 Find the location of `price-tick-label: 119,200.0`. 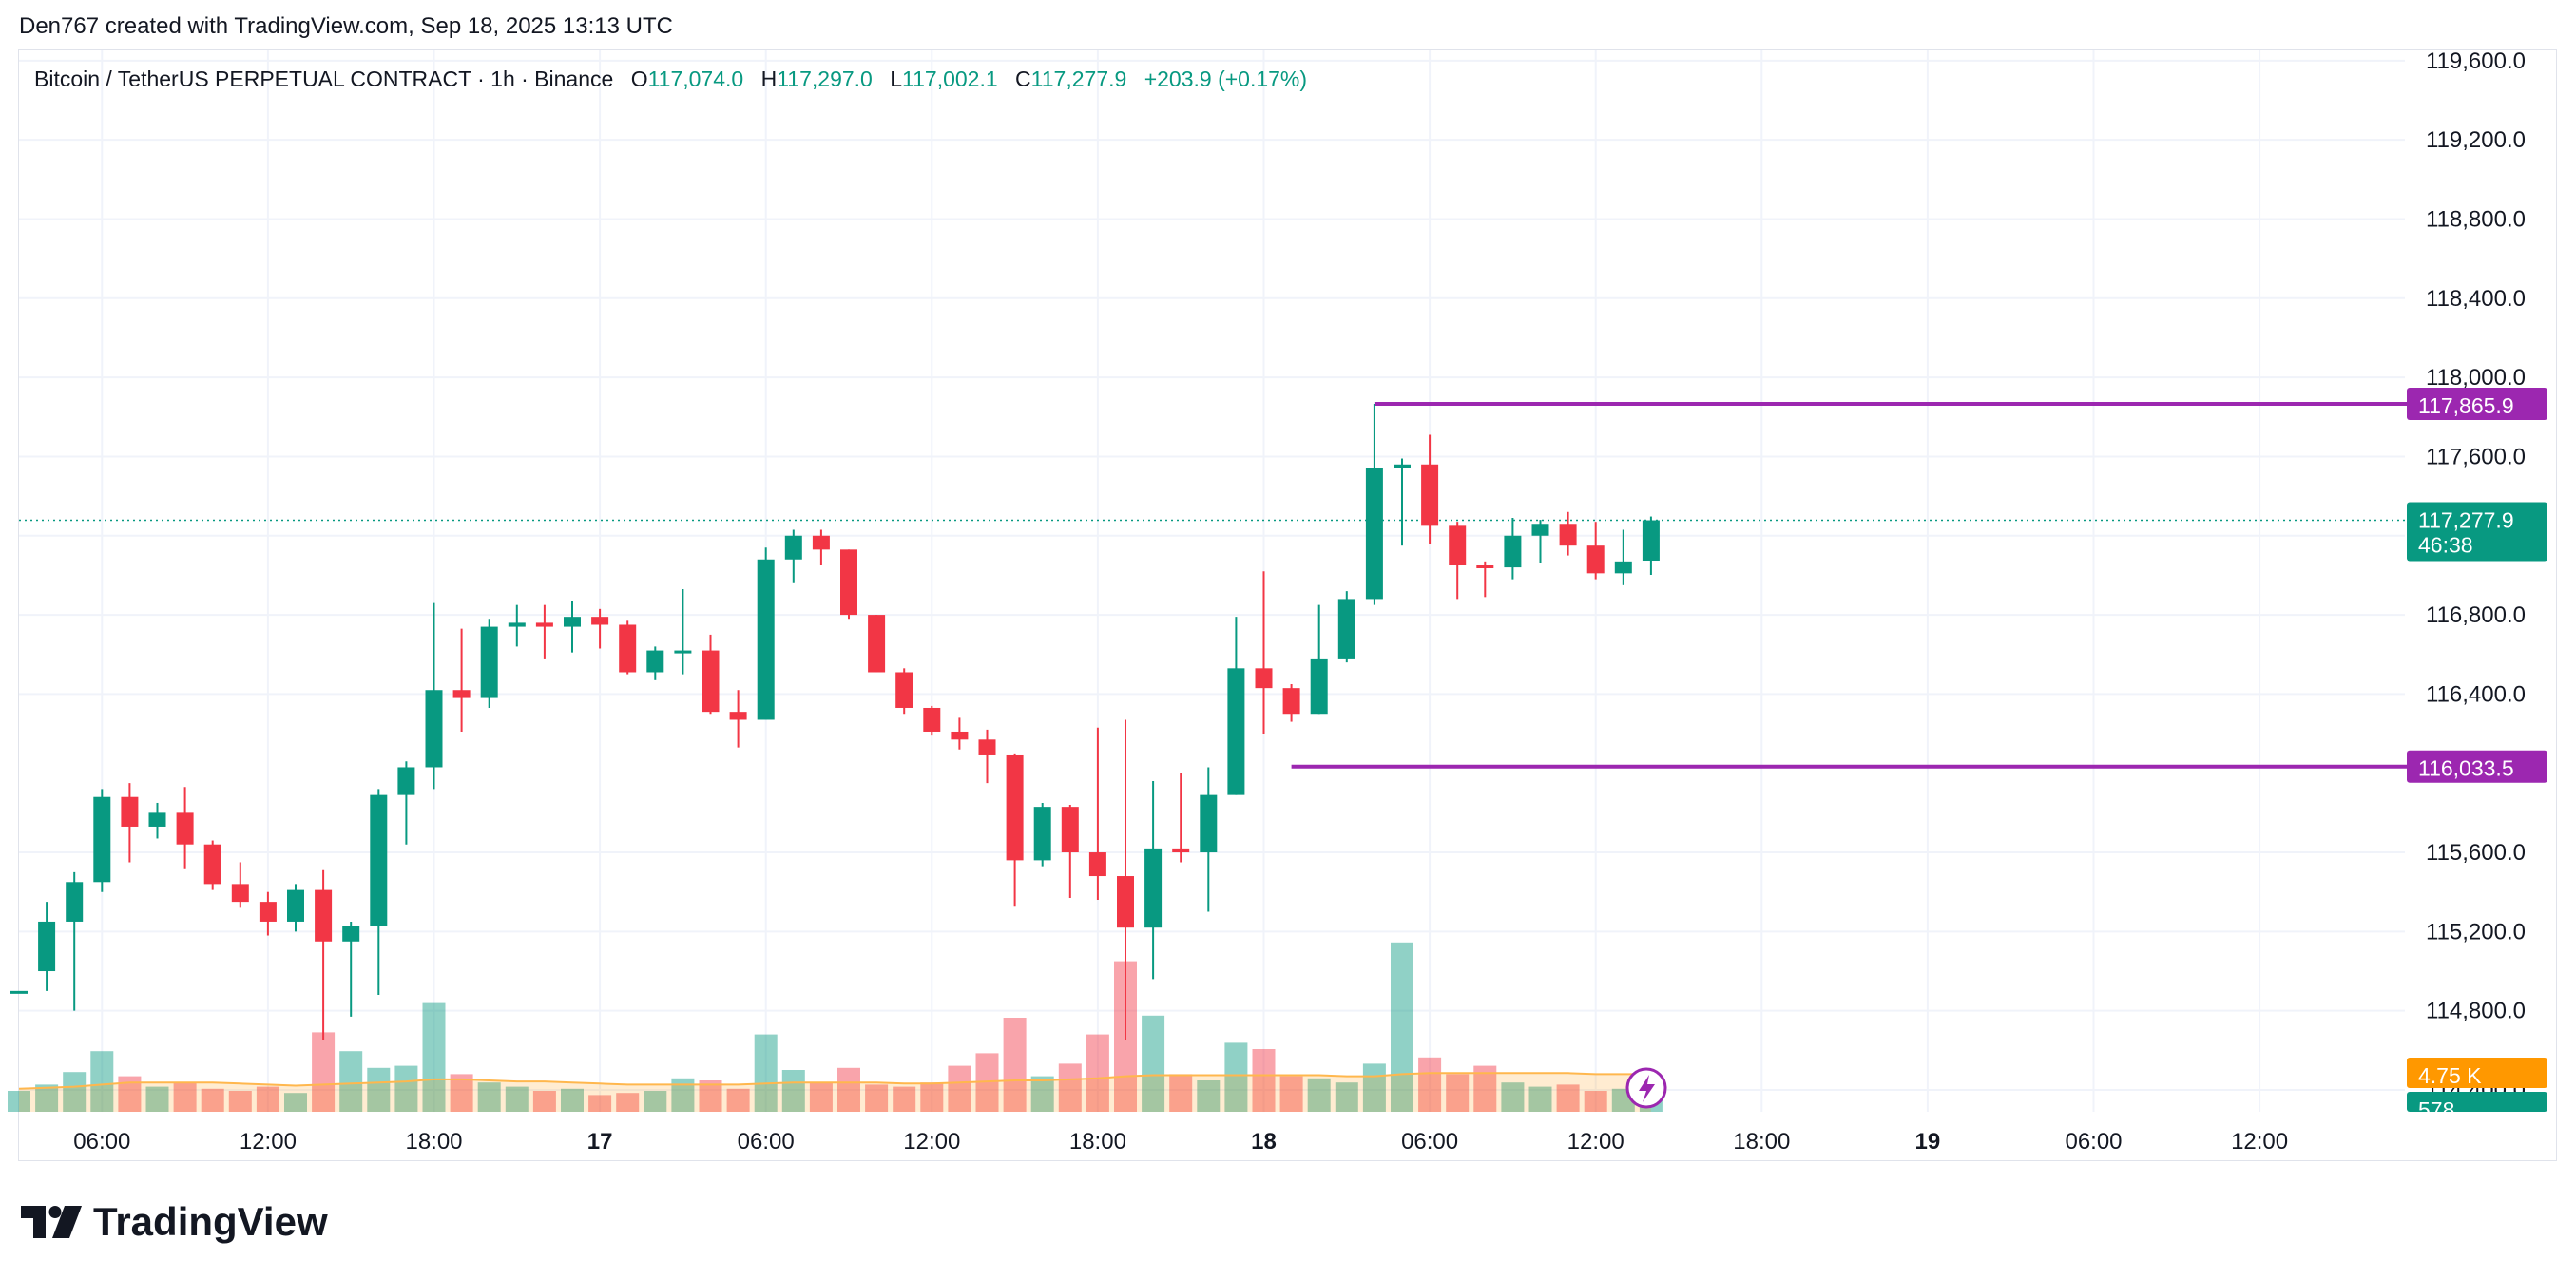

price-tick-label: 119,200.0 is located at coordinates (2476, 140).